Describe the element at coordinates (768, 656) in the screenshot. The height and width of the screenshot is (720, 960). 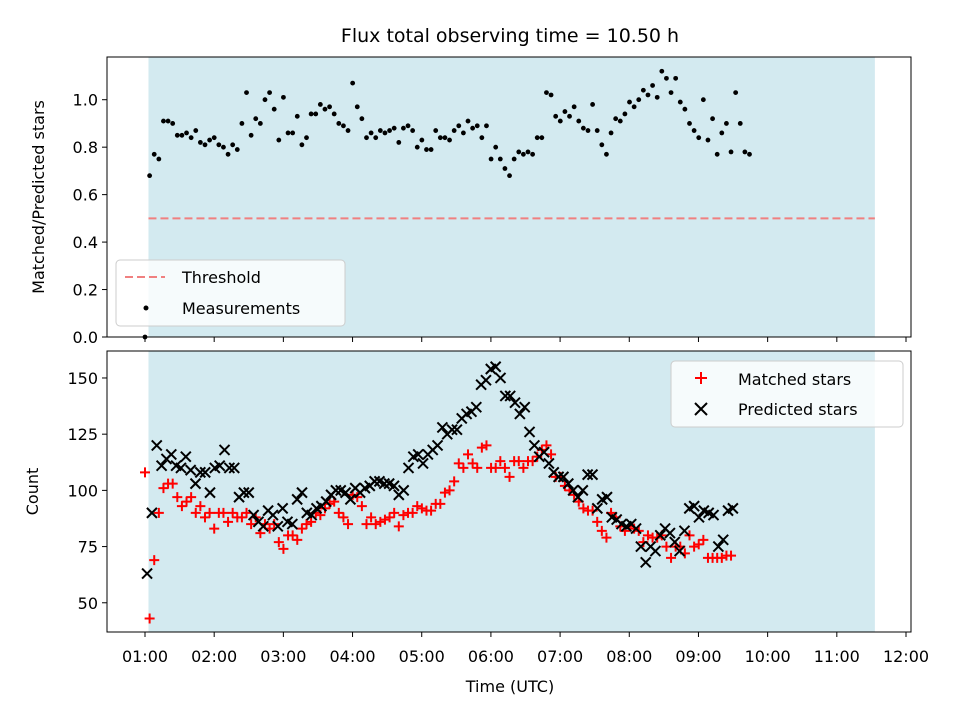
I see `x-tick-label: 10:00` at that location.